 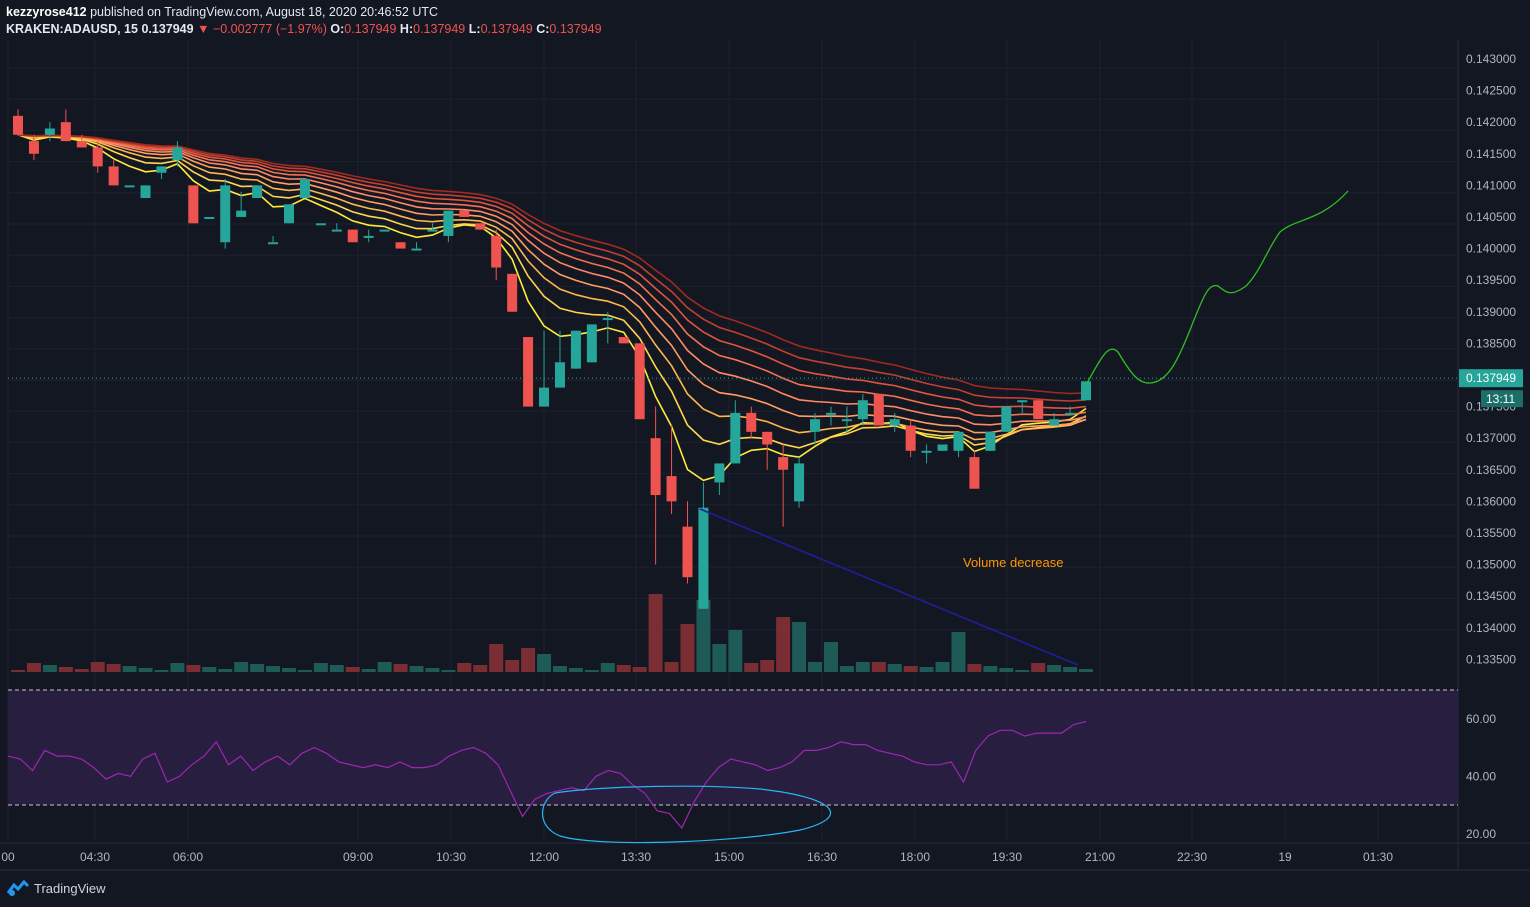 What do you see at coordinates (506, 29) in the screenshot?
I see `low-value: 0.137949` at bounding box center [506, 29].